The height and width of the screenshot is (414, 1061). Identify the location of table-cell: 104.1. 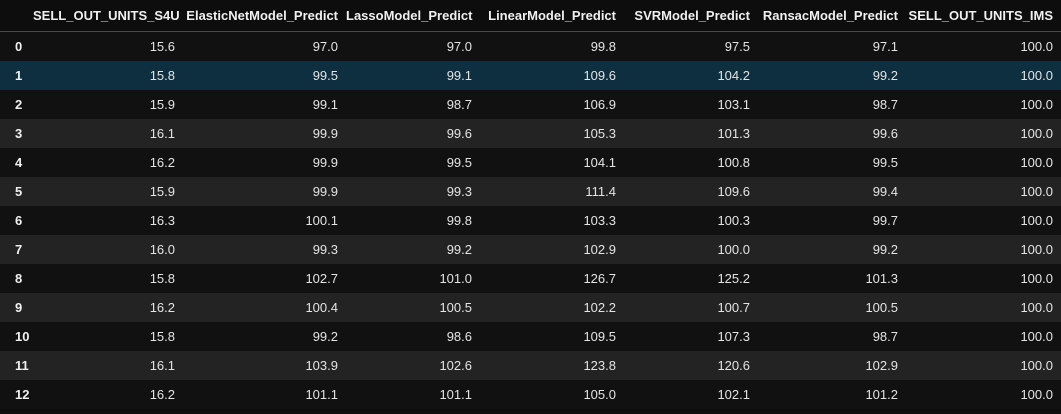
(599, 162).